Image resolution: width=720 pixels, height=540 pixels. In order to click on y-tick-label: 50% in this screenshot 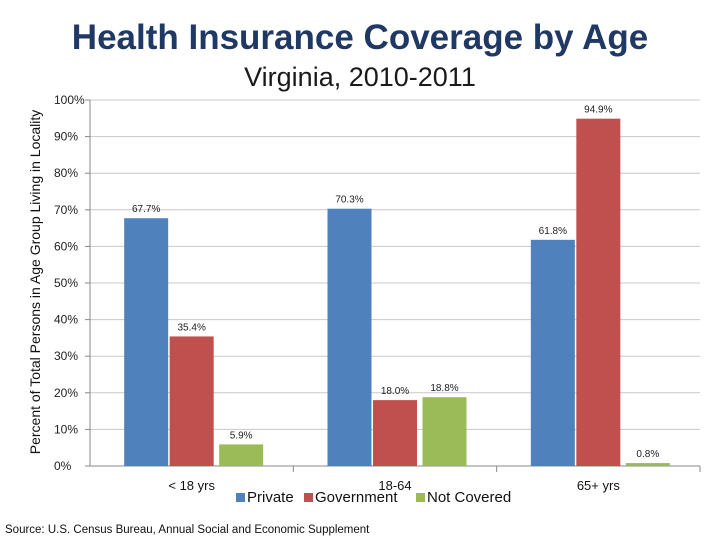, I will do `click(66, 283)`.